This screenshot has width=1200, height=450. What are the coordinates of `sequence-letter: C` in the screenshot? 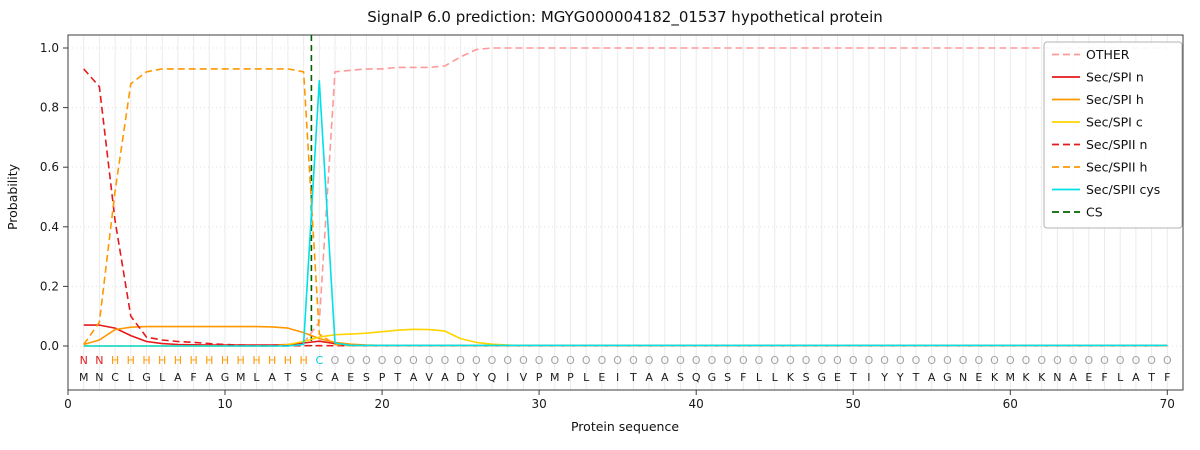 It's located at (319, 377).